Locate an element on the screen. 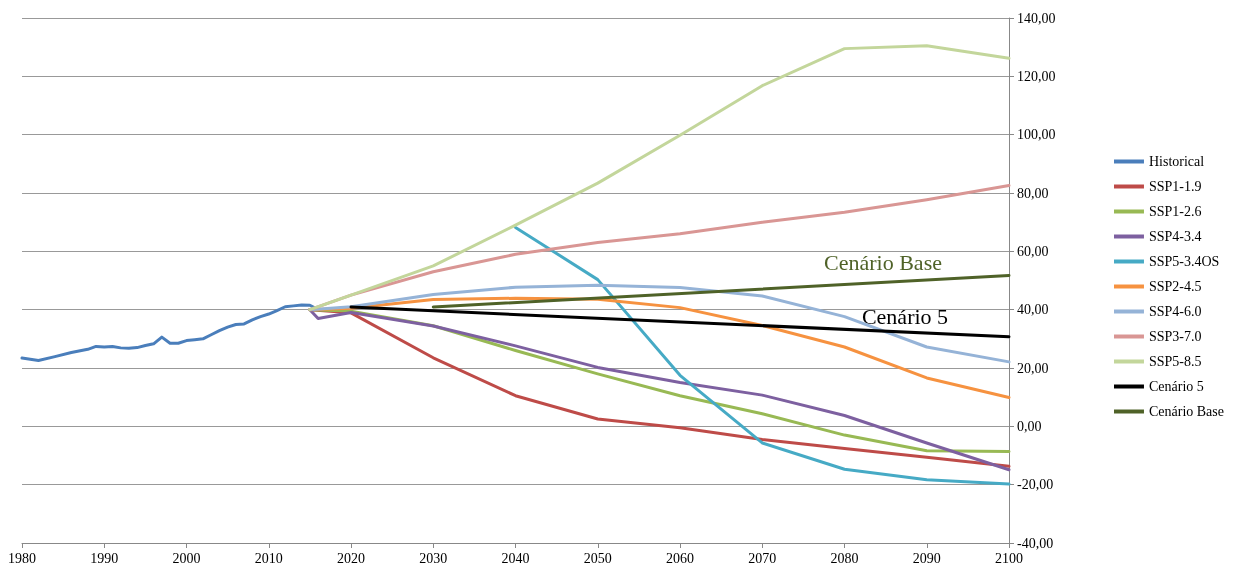 Image resolution: width=1237 pixels, height=573 pixels. y-tick-label: 120,00 is located at coordinates (1036, 76).